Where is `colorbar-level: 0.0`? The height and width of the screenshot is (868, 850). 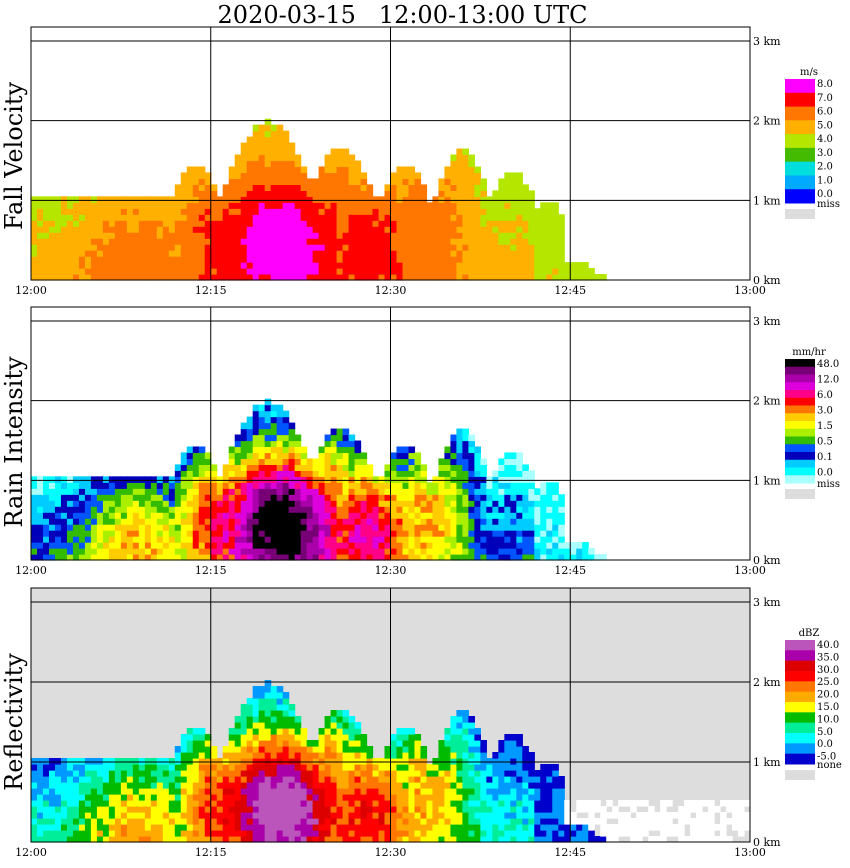 colorbar-level: 0.0 is located at coordinates (825, 194).